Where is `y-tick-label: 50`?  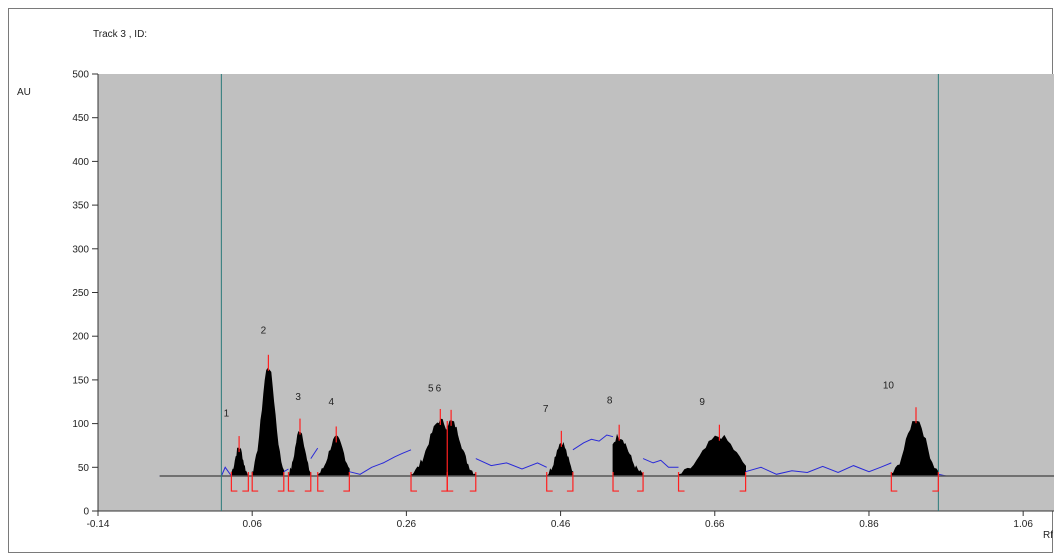 y-tick-label: 50 is located at coordinates (84, 468).